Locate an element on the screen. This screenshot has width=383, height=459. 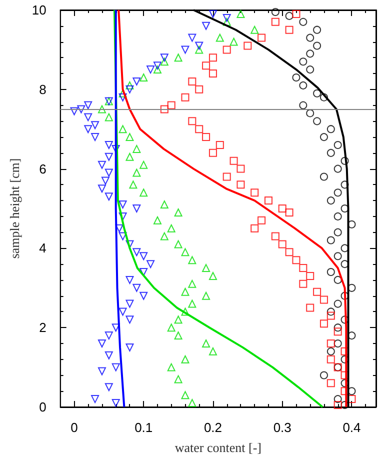
y-tick-label: 4 is located at coordinates (42, 248).